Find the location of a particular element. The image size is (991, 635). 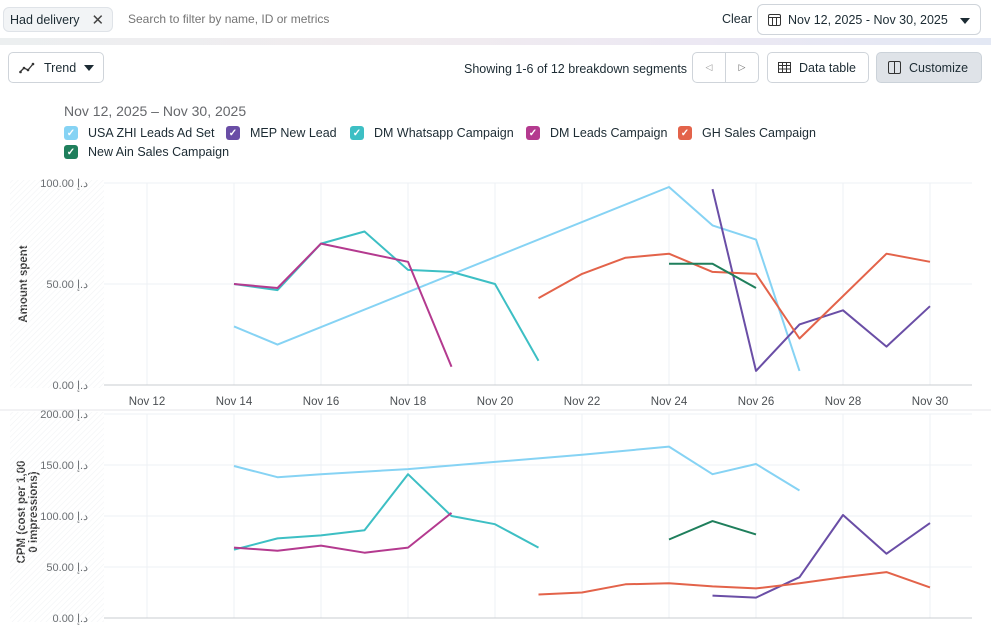

trend-icon is located at coordinates (27, 67).